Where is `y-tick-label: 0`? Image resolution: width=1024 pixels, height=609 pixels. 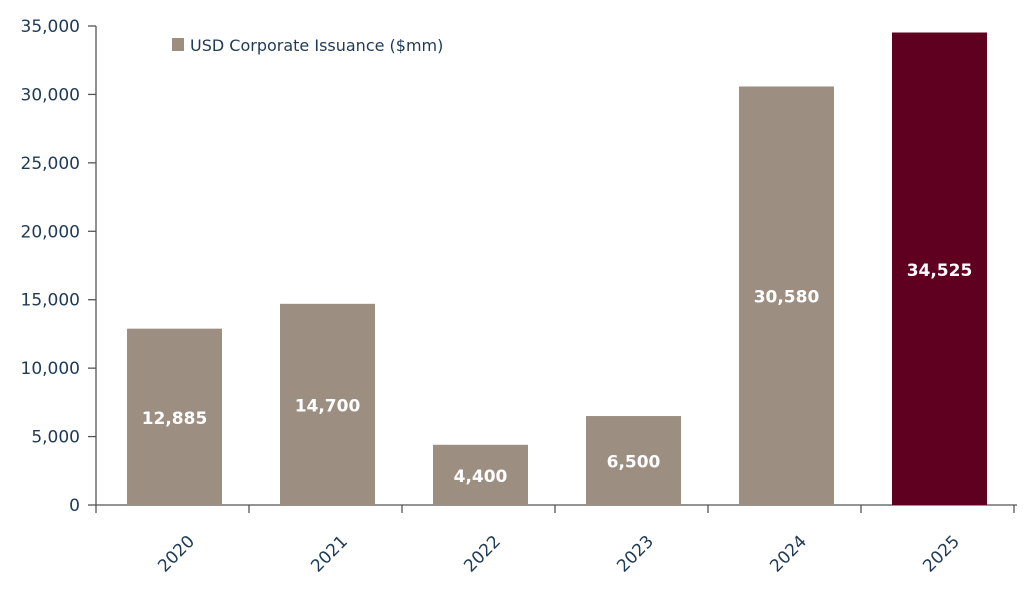 y-tick-label: 0 is located at coordinates (74, 506).